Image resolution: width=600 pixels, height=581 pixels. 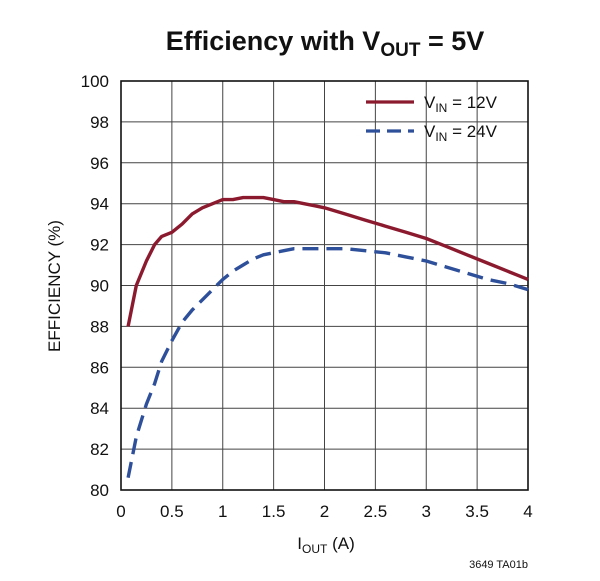 What do you see at coordinates (461, 133) in the screenshot?
I see `legend-label-vin-24v: VIN = 24V` at bounding box center [461, 133].